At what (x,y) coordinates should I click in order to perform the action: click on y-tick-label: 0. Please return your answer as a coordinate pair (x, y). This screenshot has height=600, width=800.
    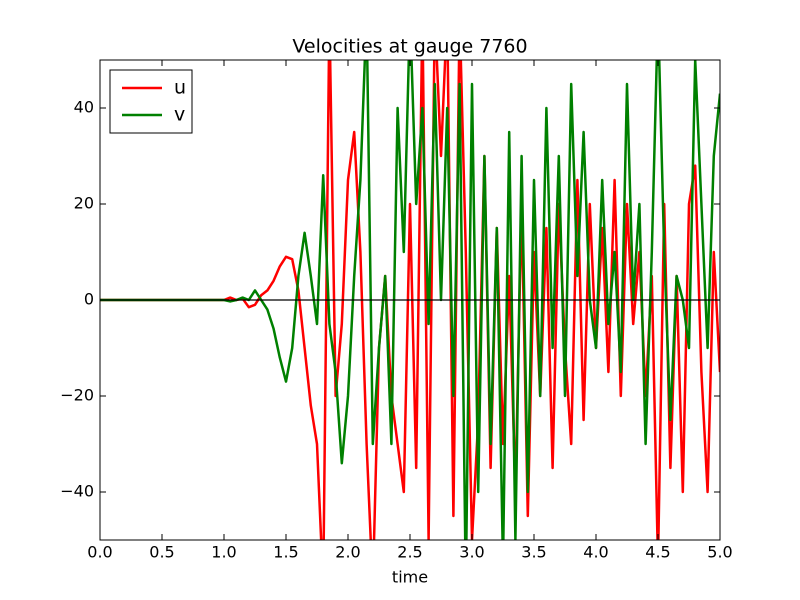
    Looking at the image, I should click on (89, 299).